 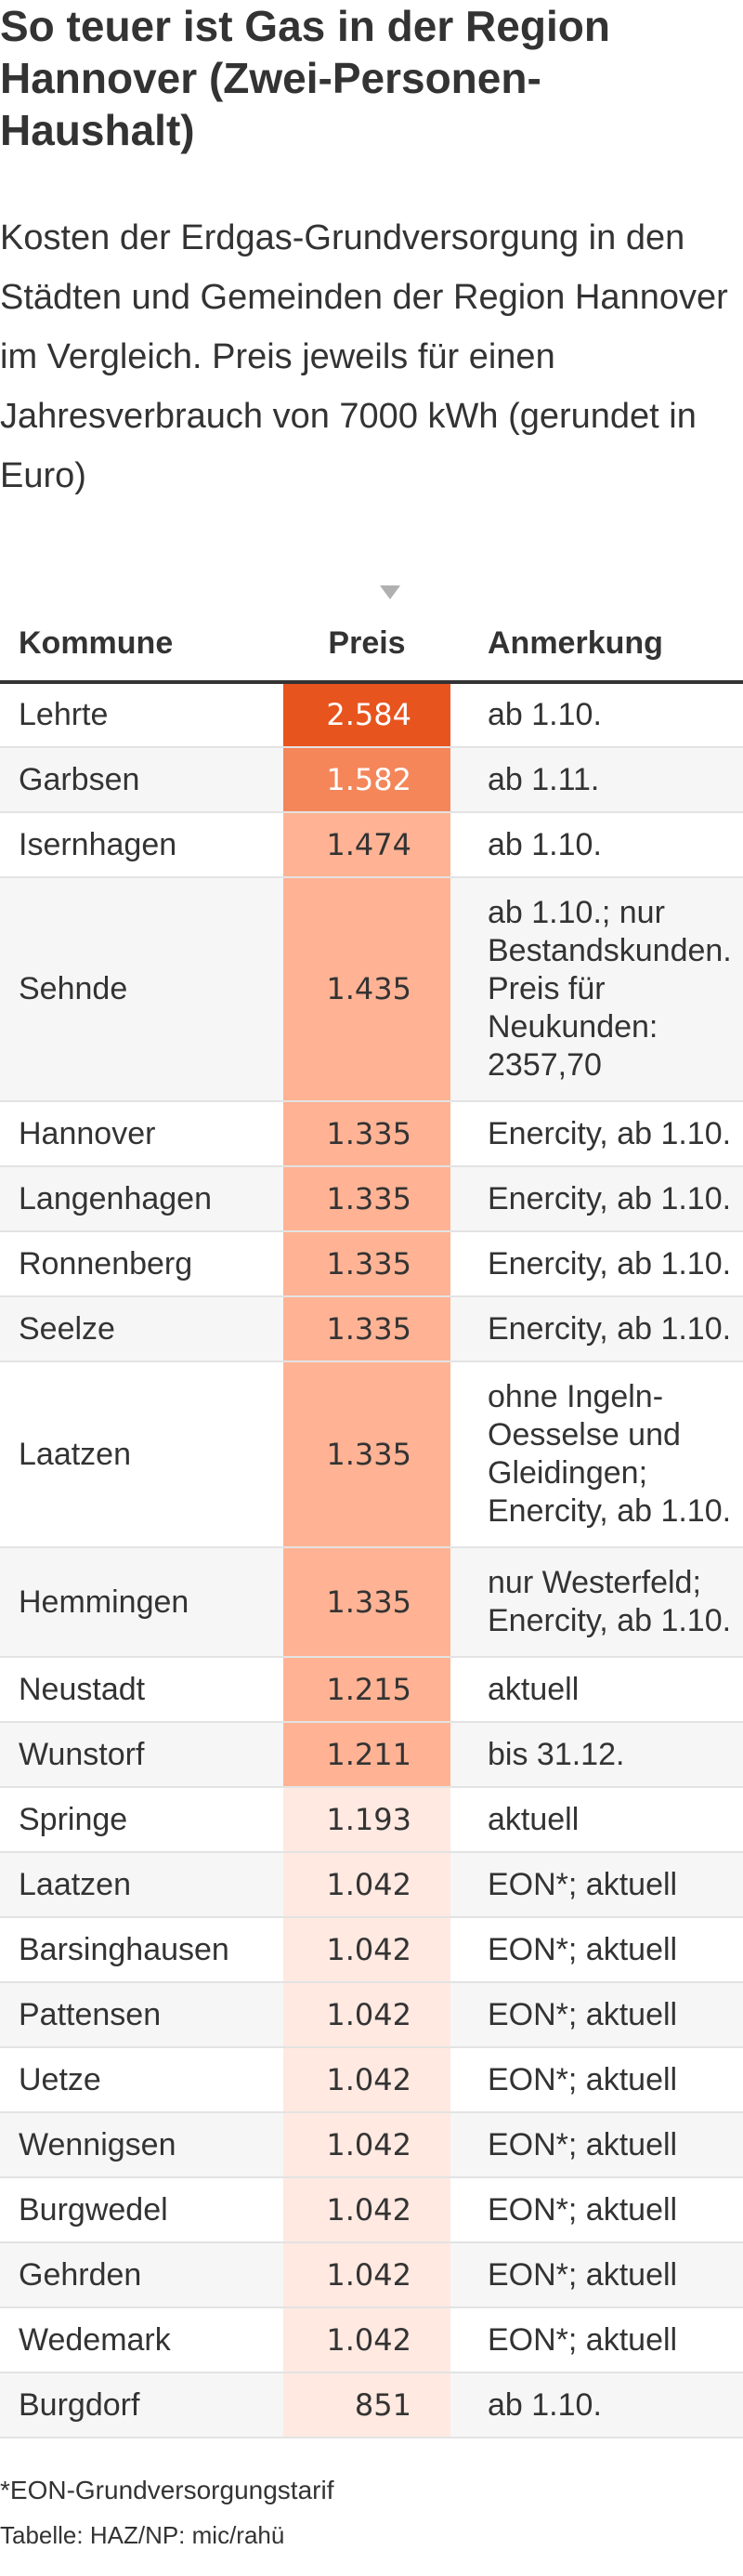 I want to click on table-header-row: Kommune Preis Anmerkung, so click(x=371, y=645).